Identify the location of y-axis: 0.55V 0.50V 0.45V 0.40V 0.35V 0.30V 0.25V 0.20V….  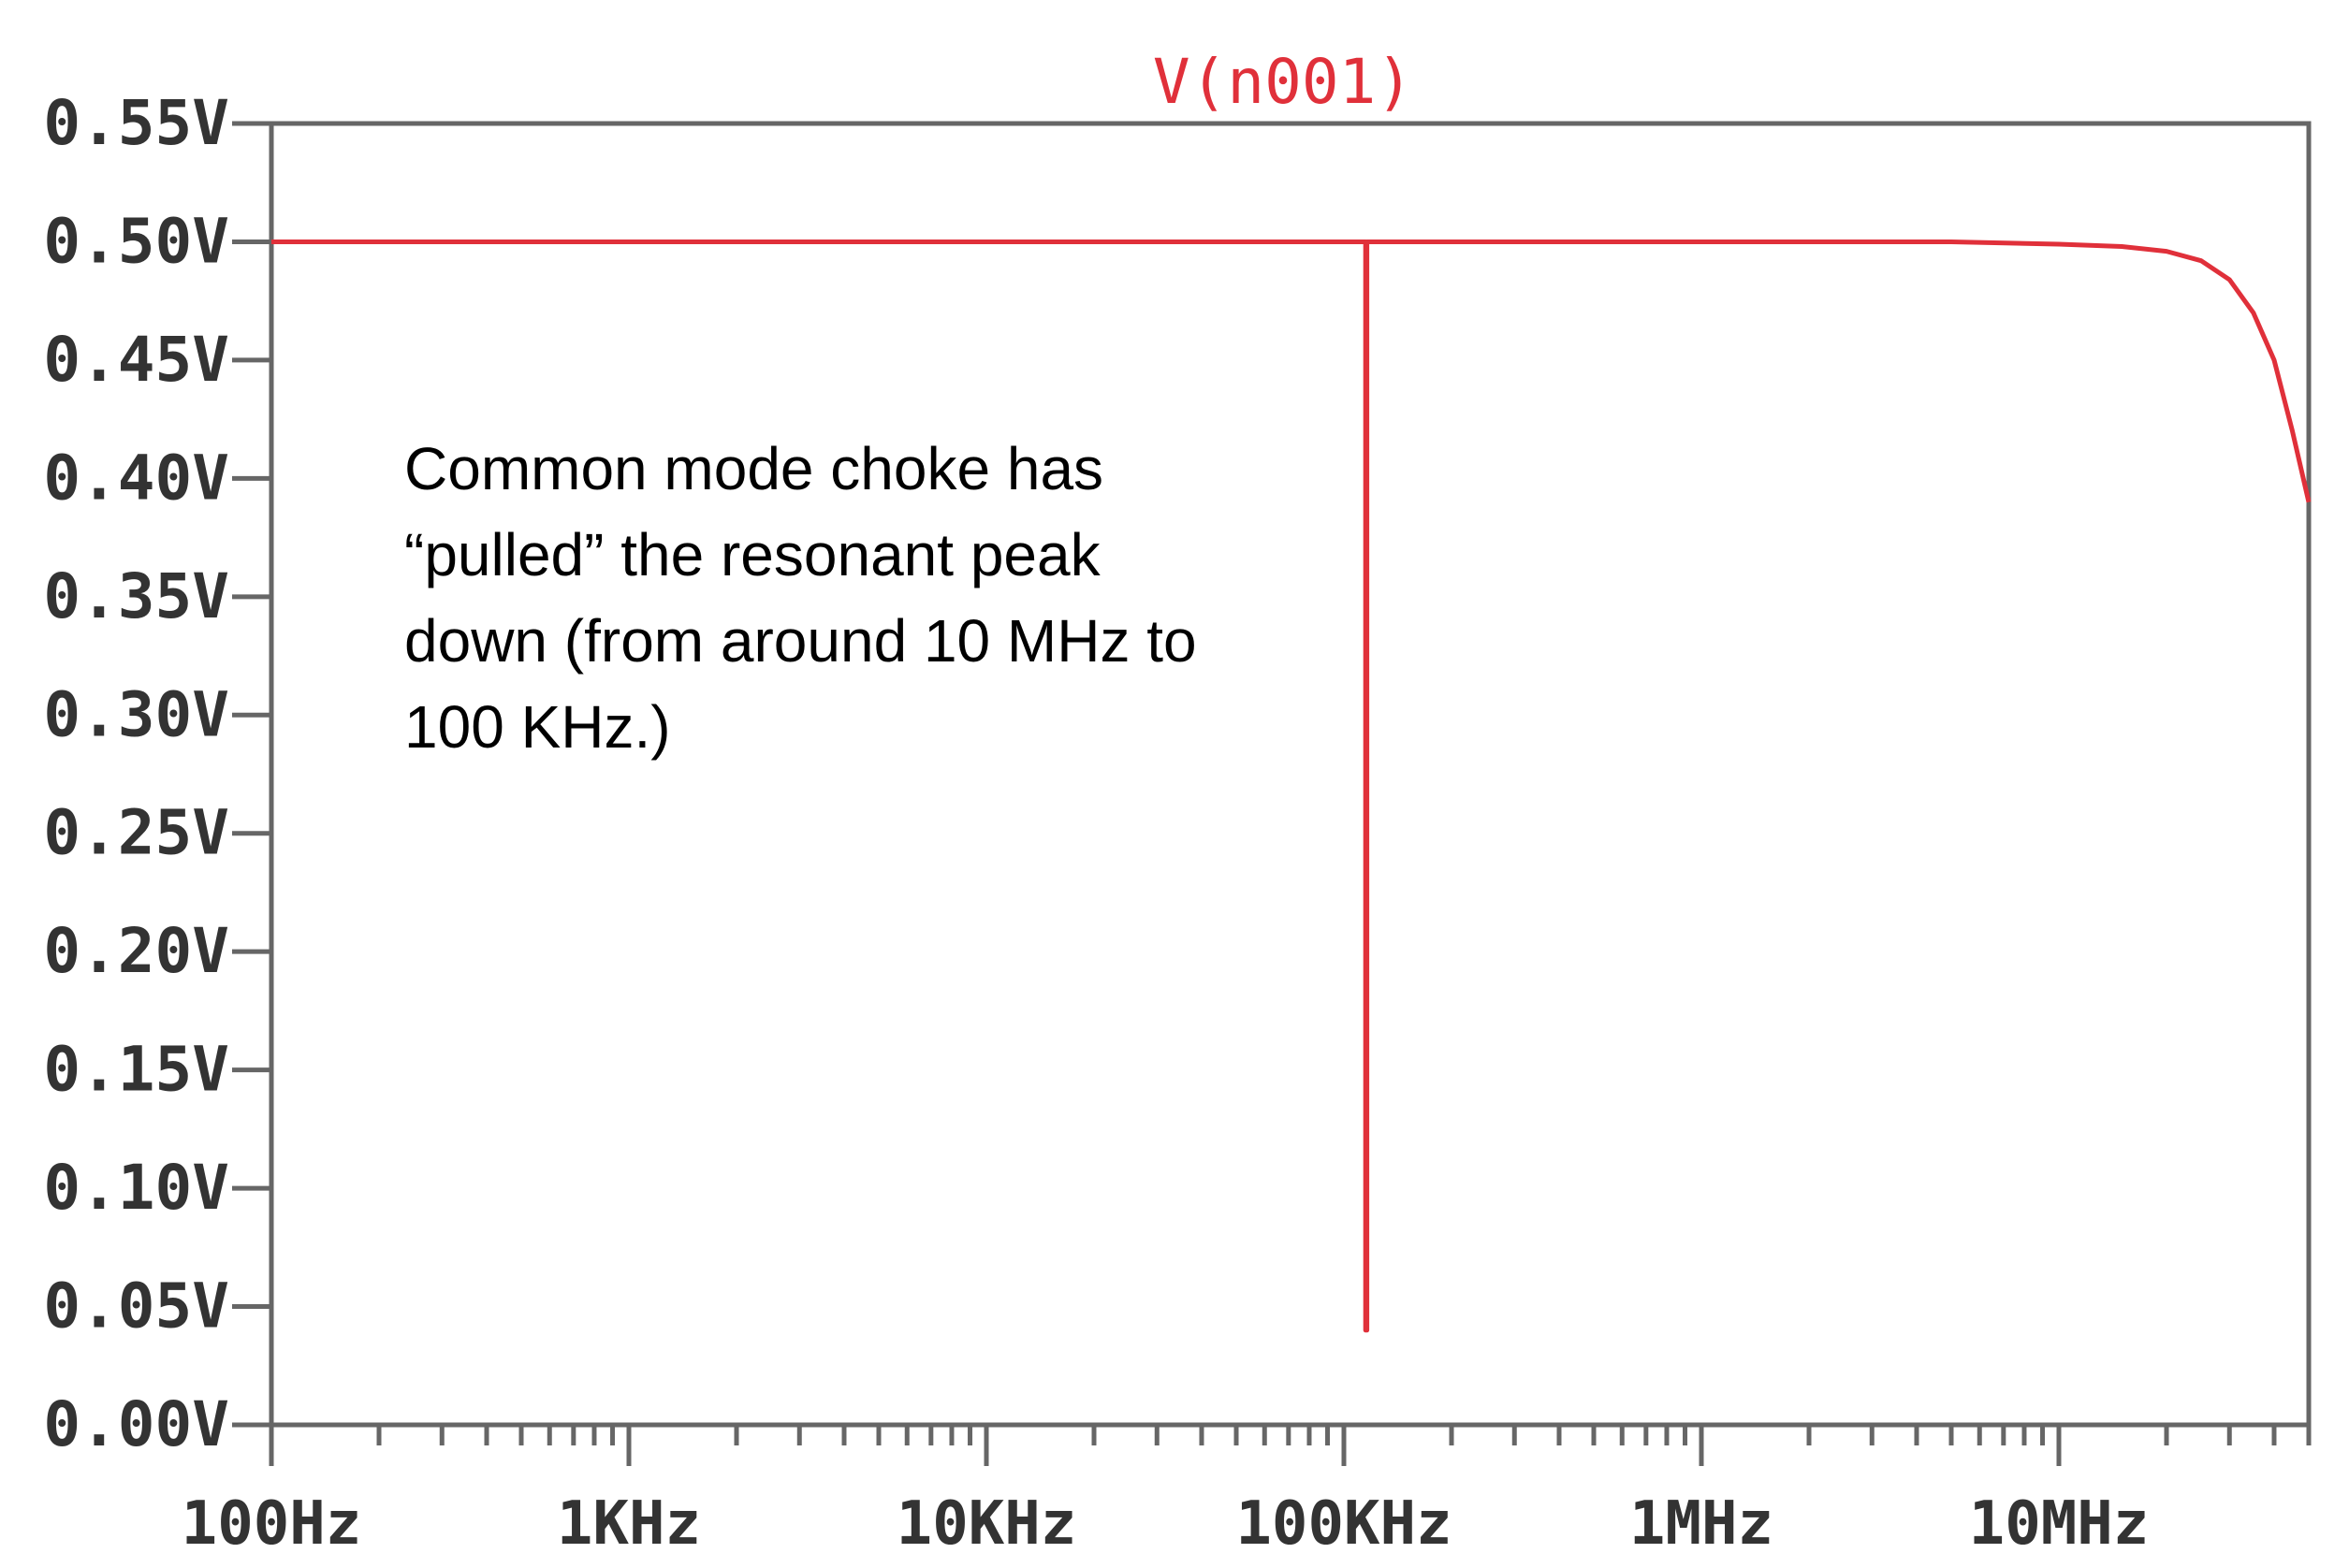
(157, 773).